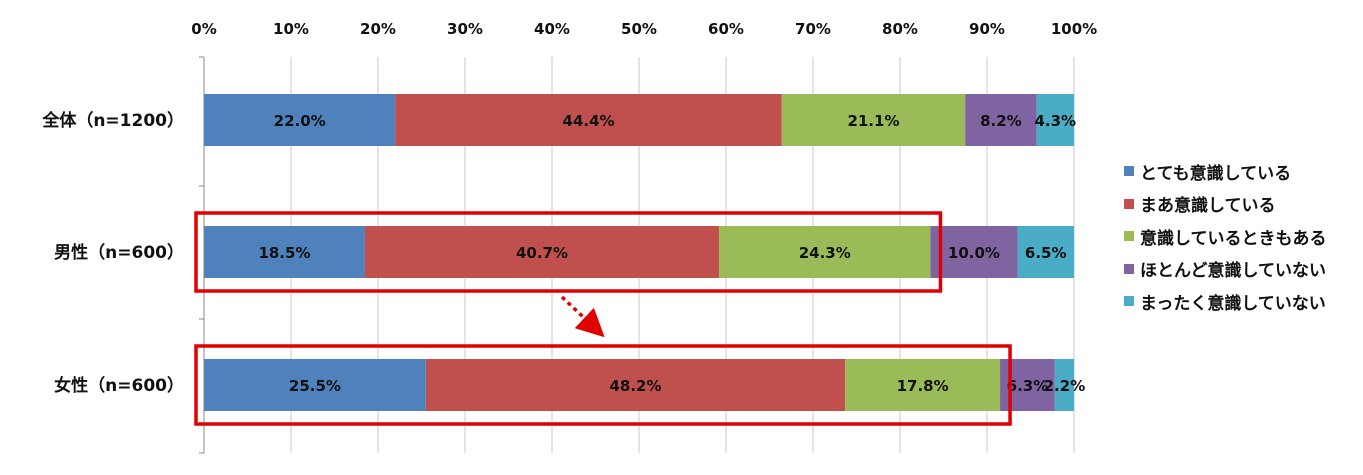 The image size is (1363, 475). I want to click on data-label: 48.2%, so click(635, 386).